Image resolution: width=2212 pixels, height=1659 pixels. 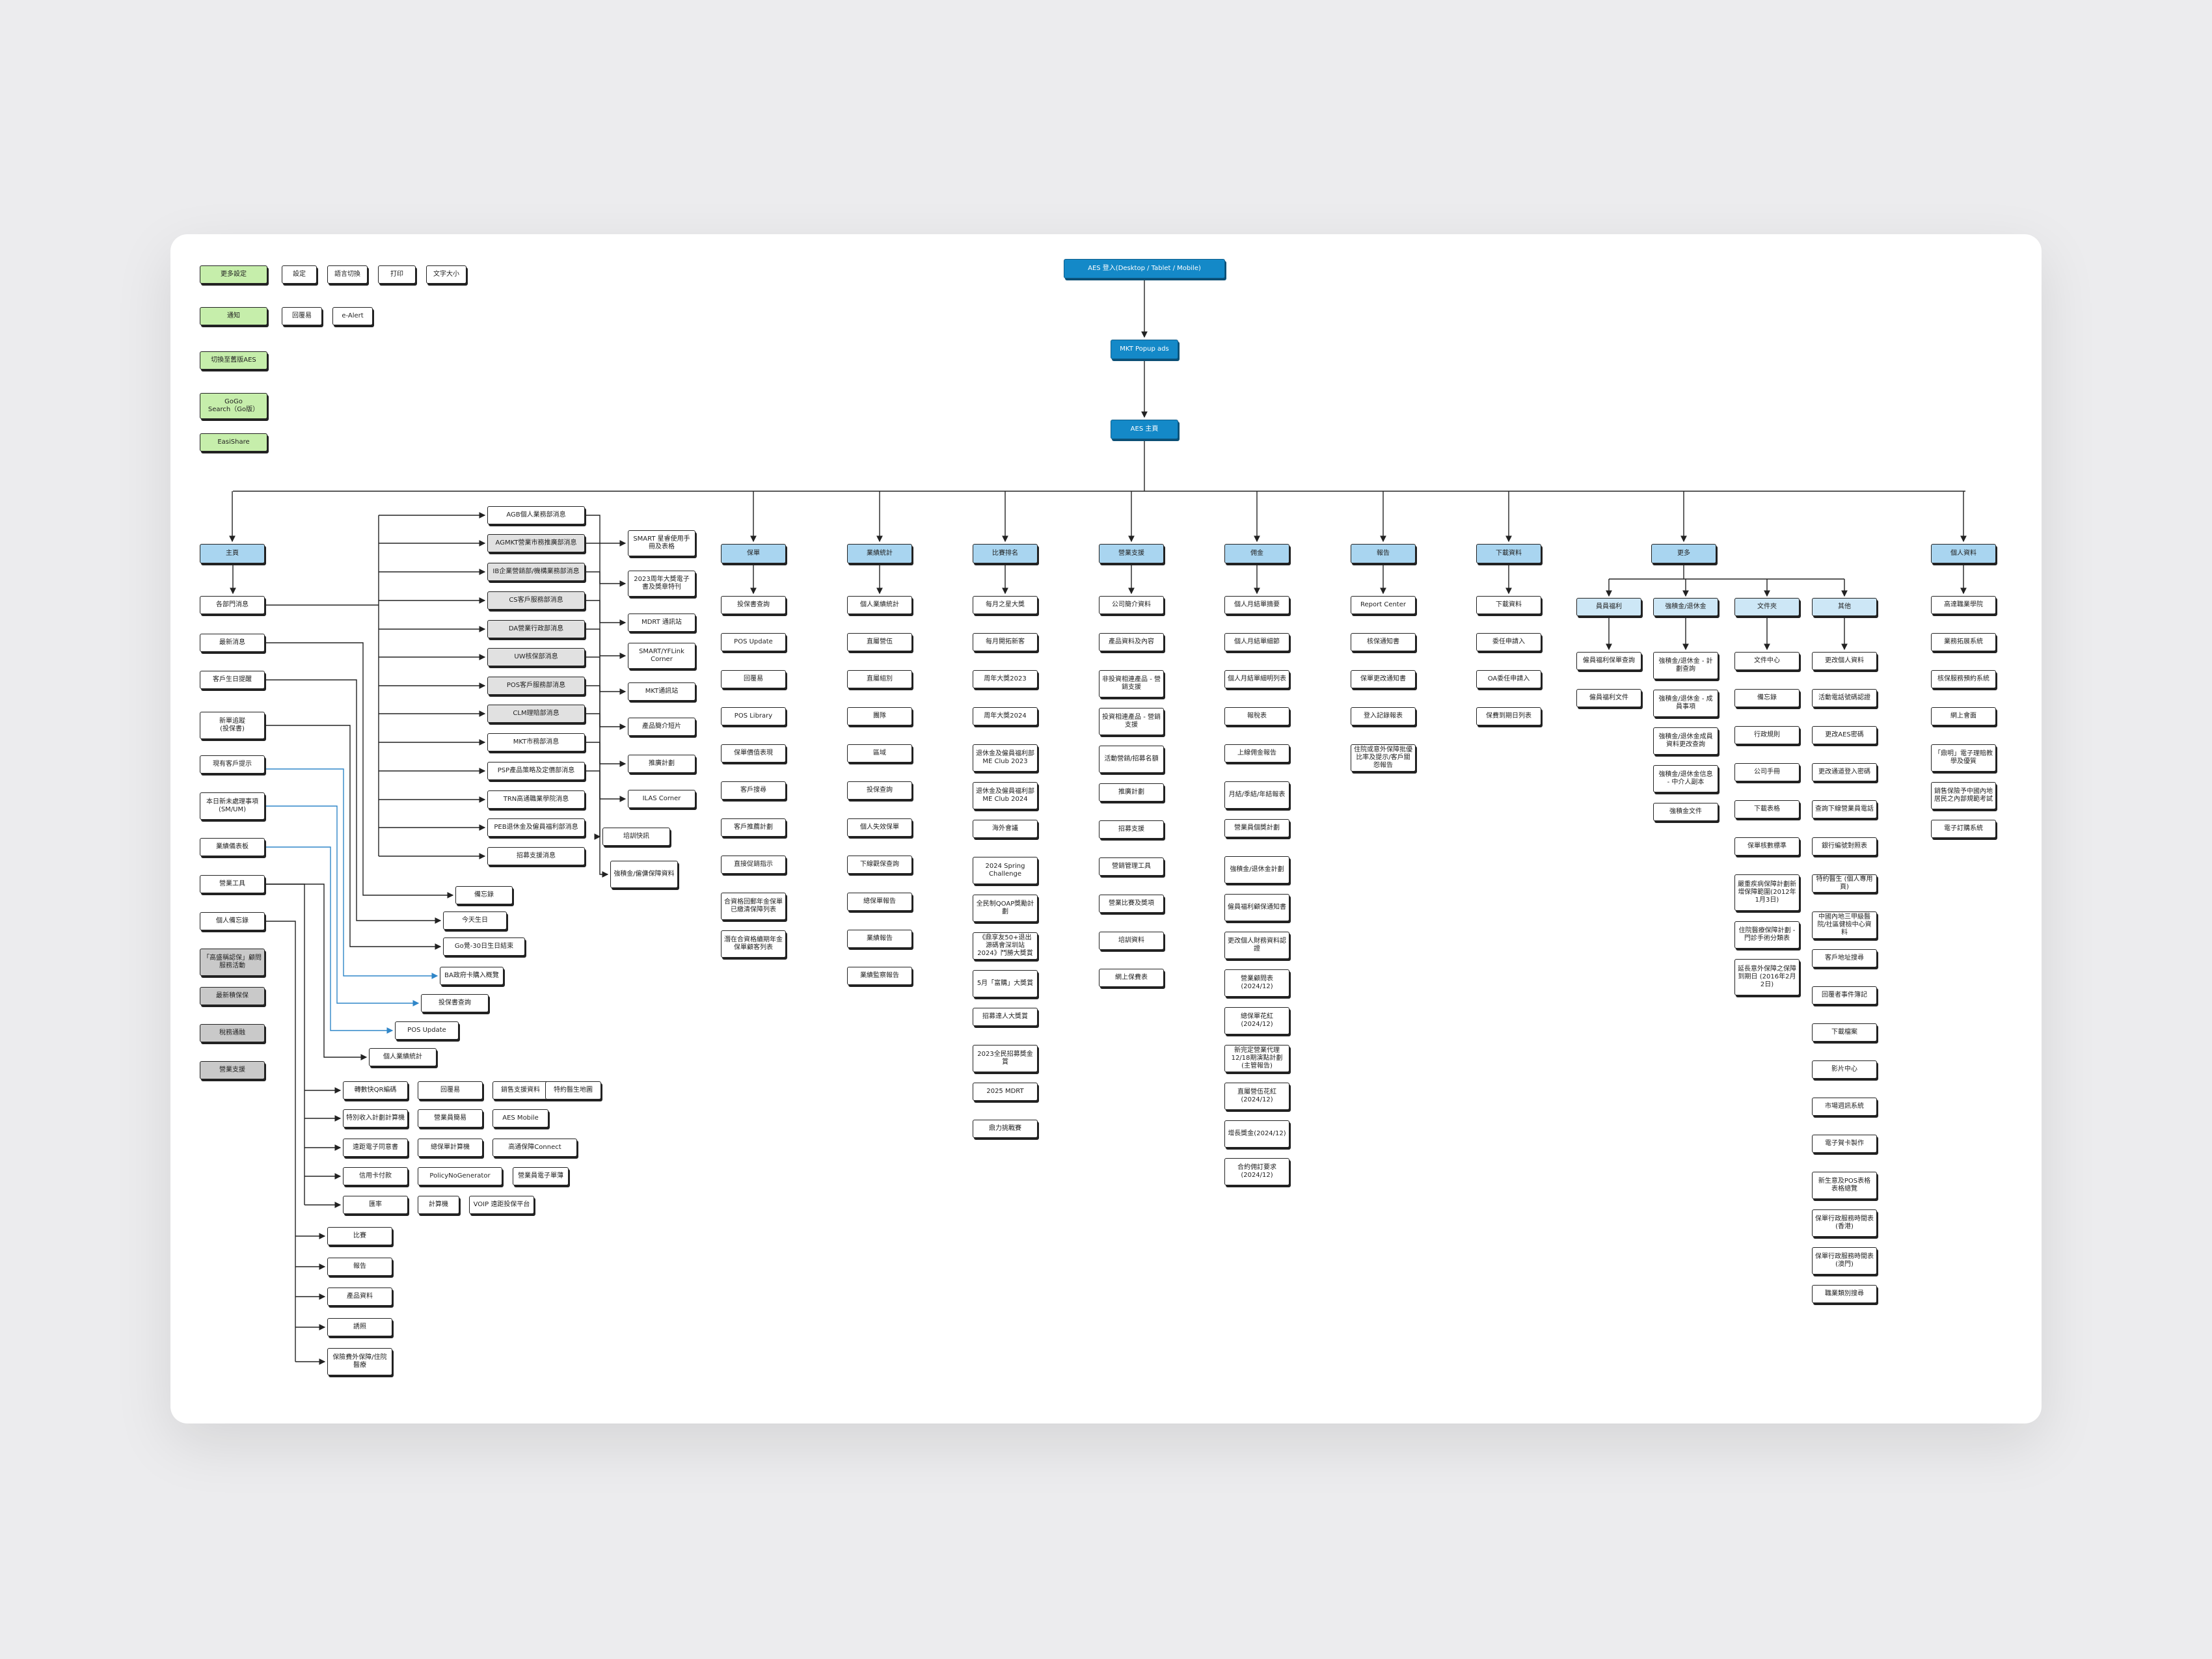 I want to click on cat9-item-1: 業務拓展系統, so click(x=1963, y=642).